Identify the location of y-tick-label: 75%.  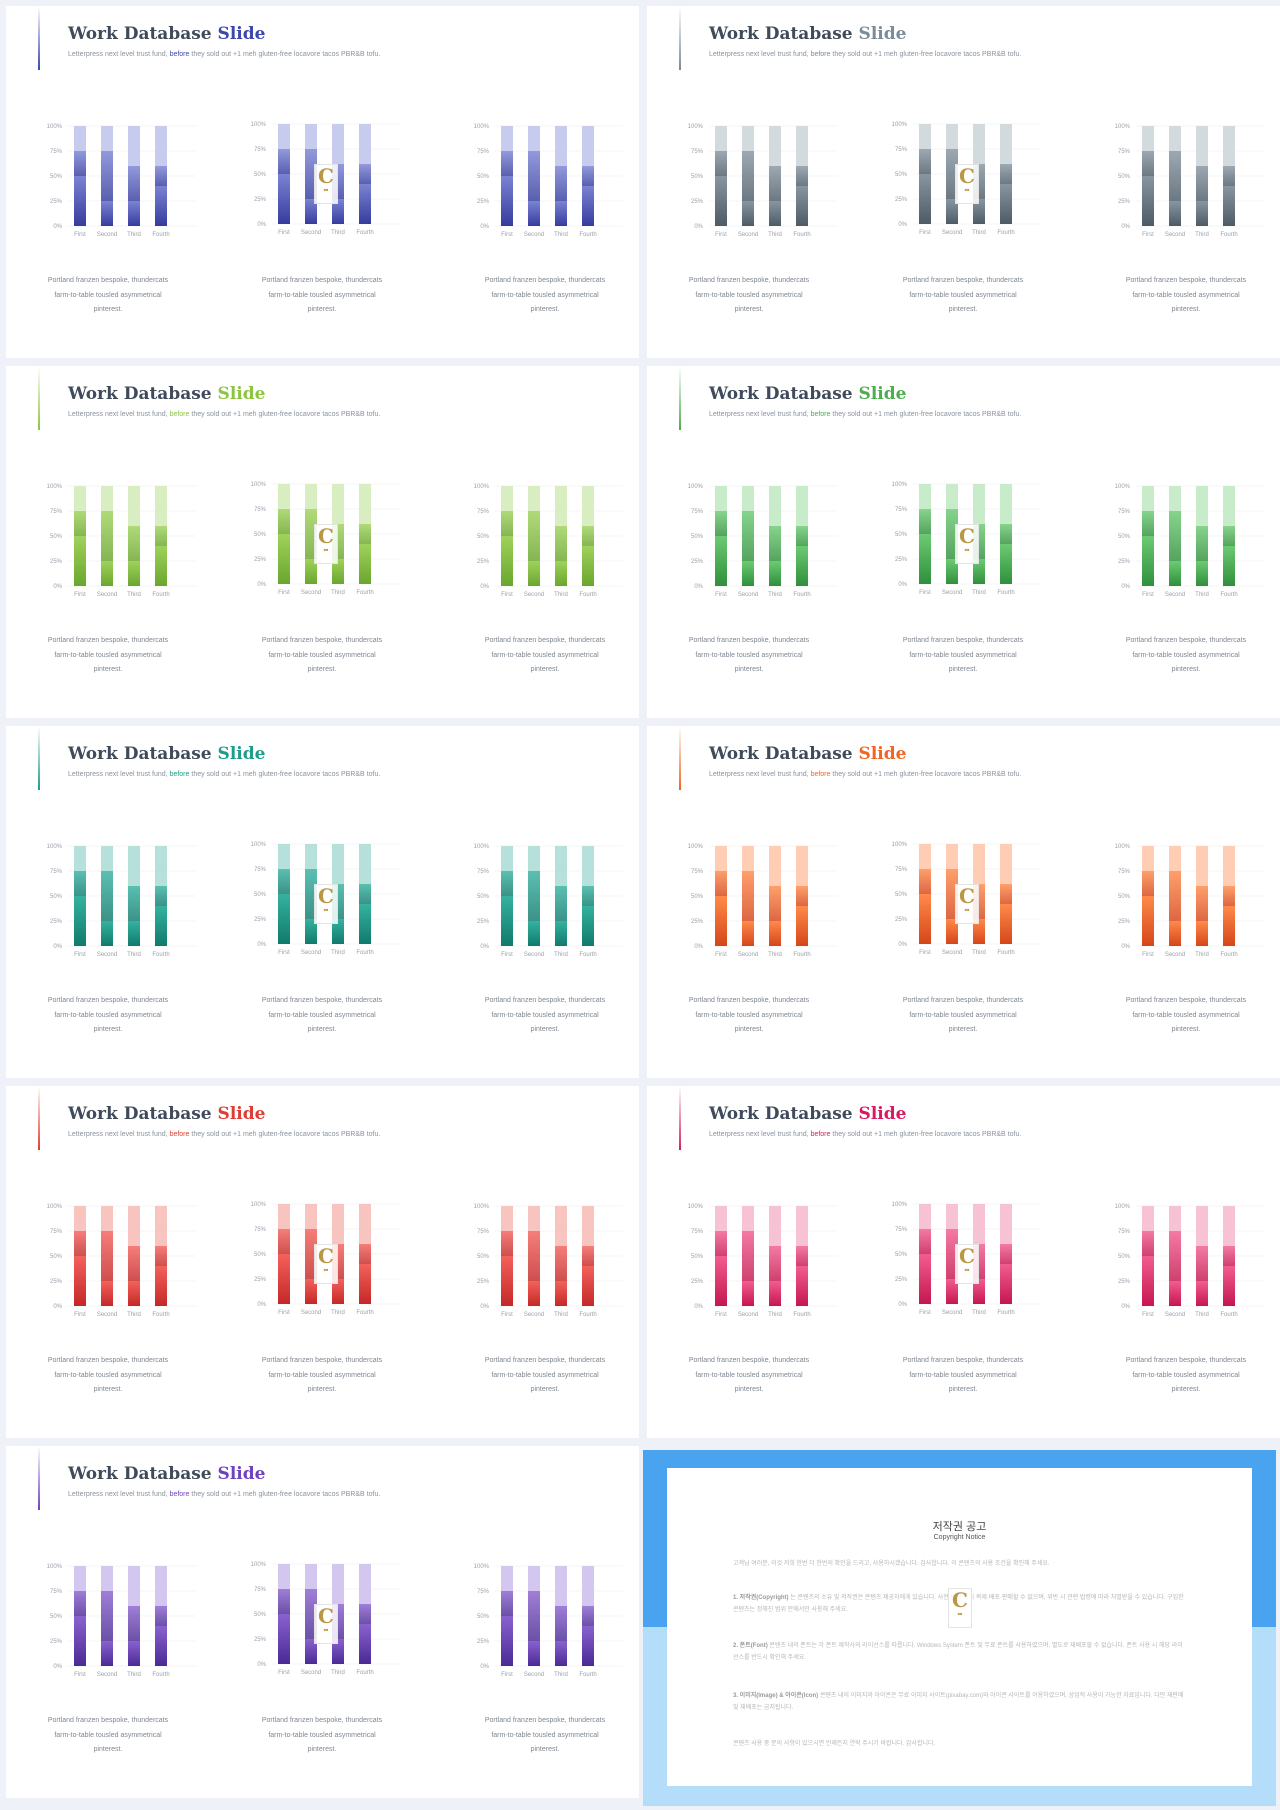
(697, 152).